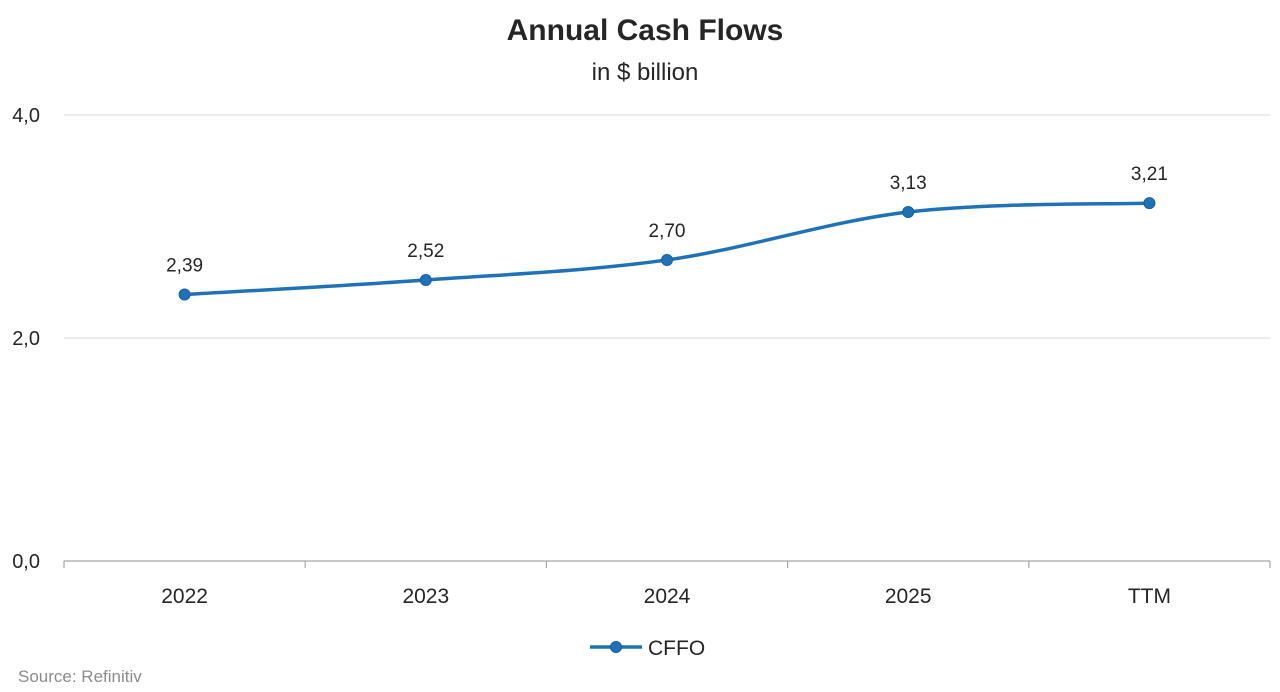 The image size is (1280, 692). What do you see at coordinates (667, 596) in the screenshot?
I see `x-tick-label: 2024` at bounding box center [667, 596].